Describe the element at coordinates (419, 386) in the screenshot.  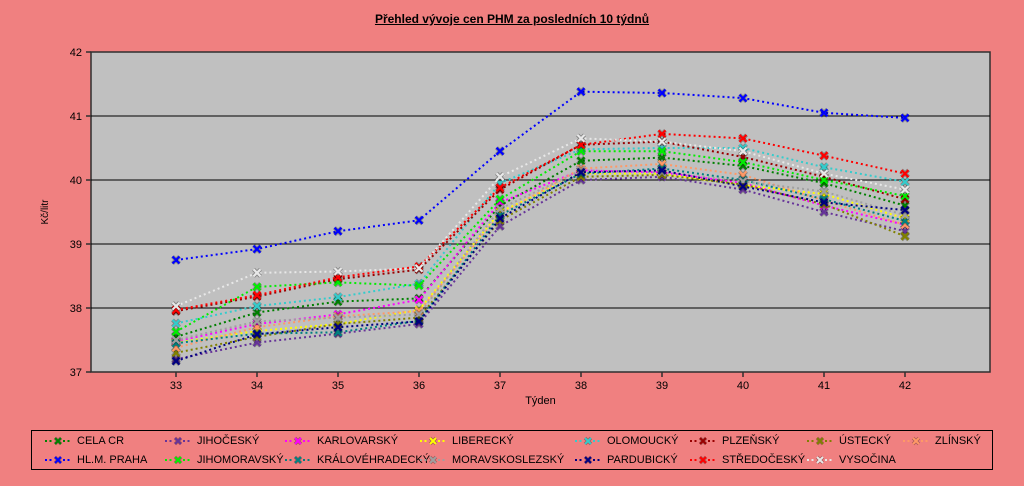
I see `svg-text: 36` at that location.